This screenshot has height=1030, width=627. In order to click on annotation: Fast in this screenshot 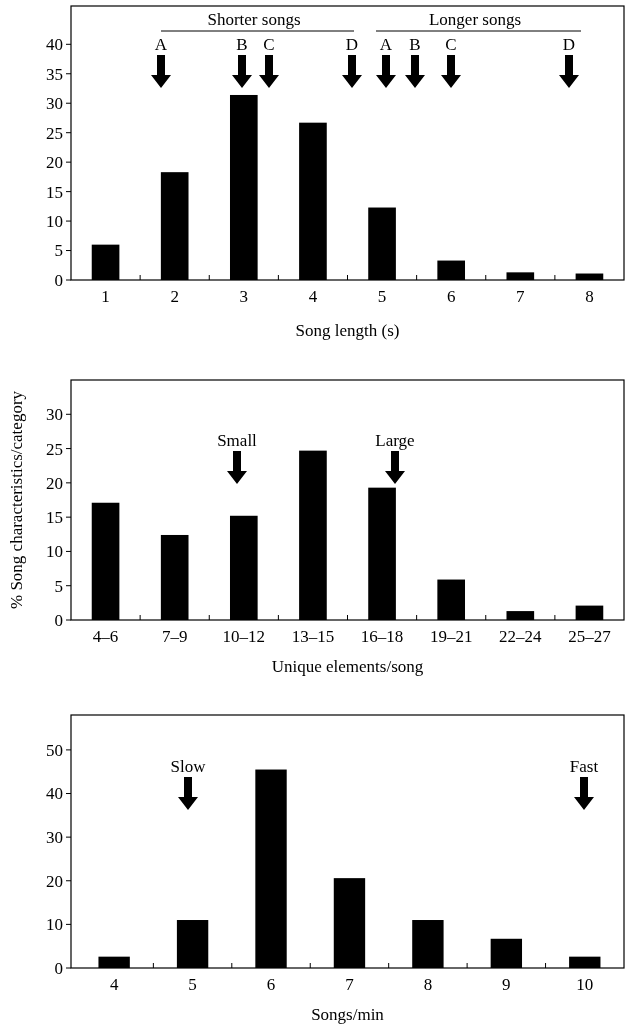, I will do `click(584, 766)`.